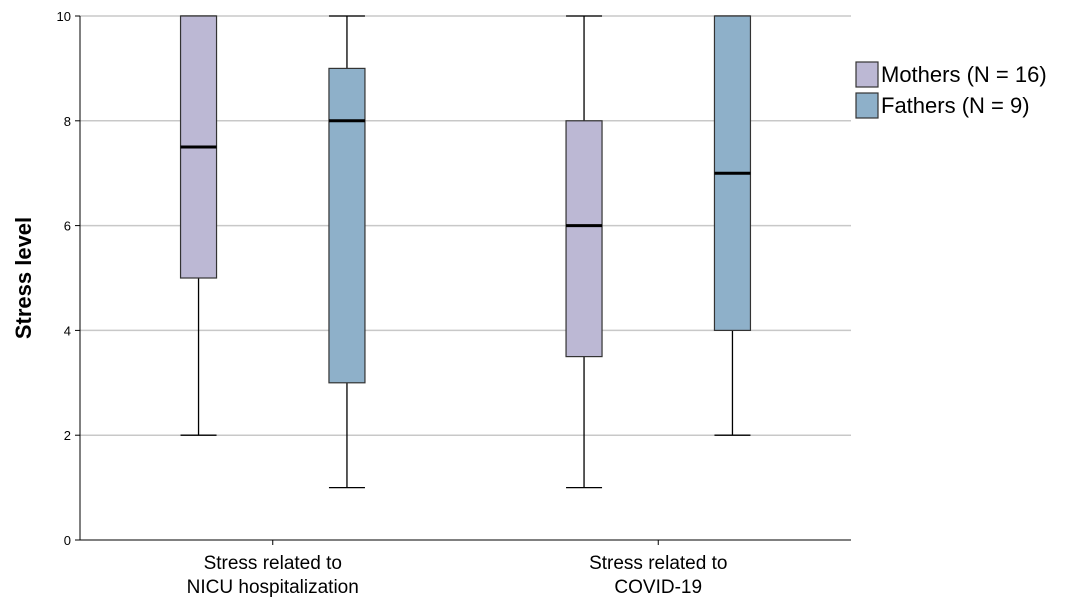 This screenshot has width=1077, height=599. I want to click on category-label-1: Stress related to NICU hospitalization, so click(273, 575).